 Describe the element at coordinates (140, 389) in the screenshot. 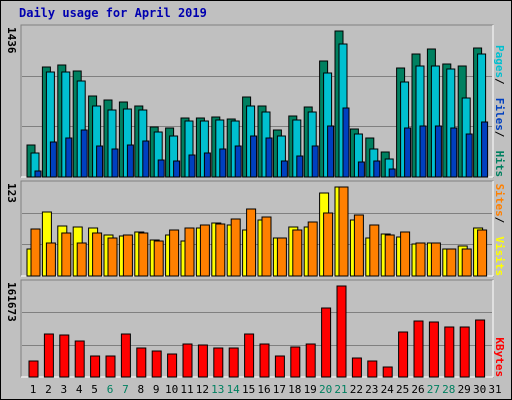

I see `x-tick-label-day-8: 8` at that location.